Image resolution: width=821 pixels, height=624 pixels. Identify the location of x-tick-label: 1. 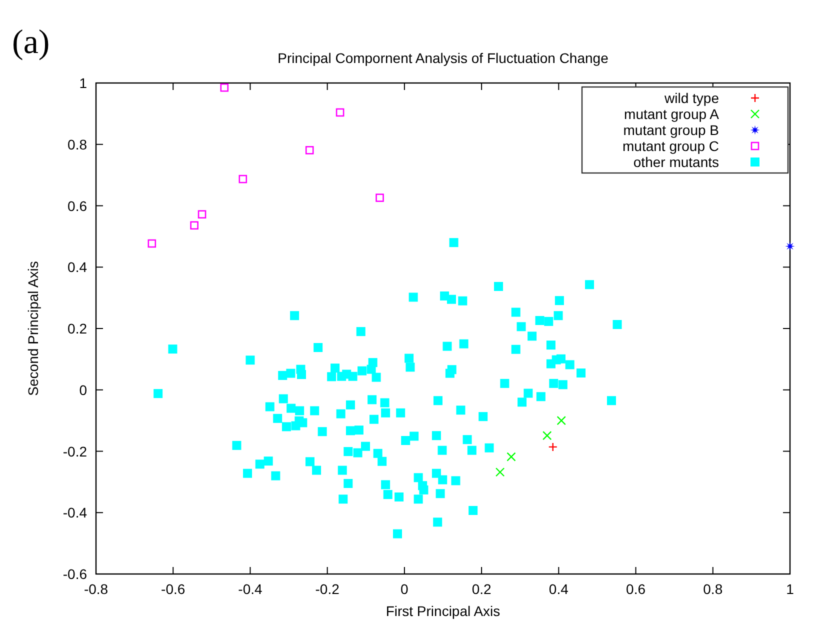
(790, 589).